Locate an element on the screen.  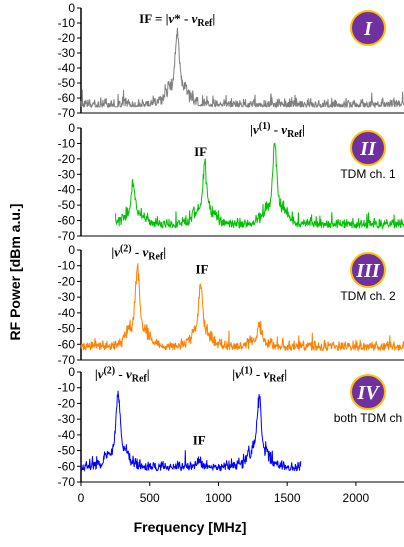
peak-annotation: IF = |ν* - νRef| is located at coordinates (177, 20).